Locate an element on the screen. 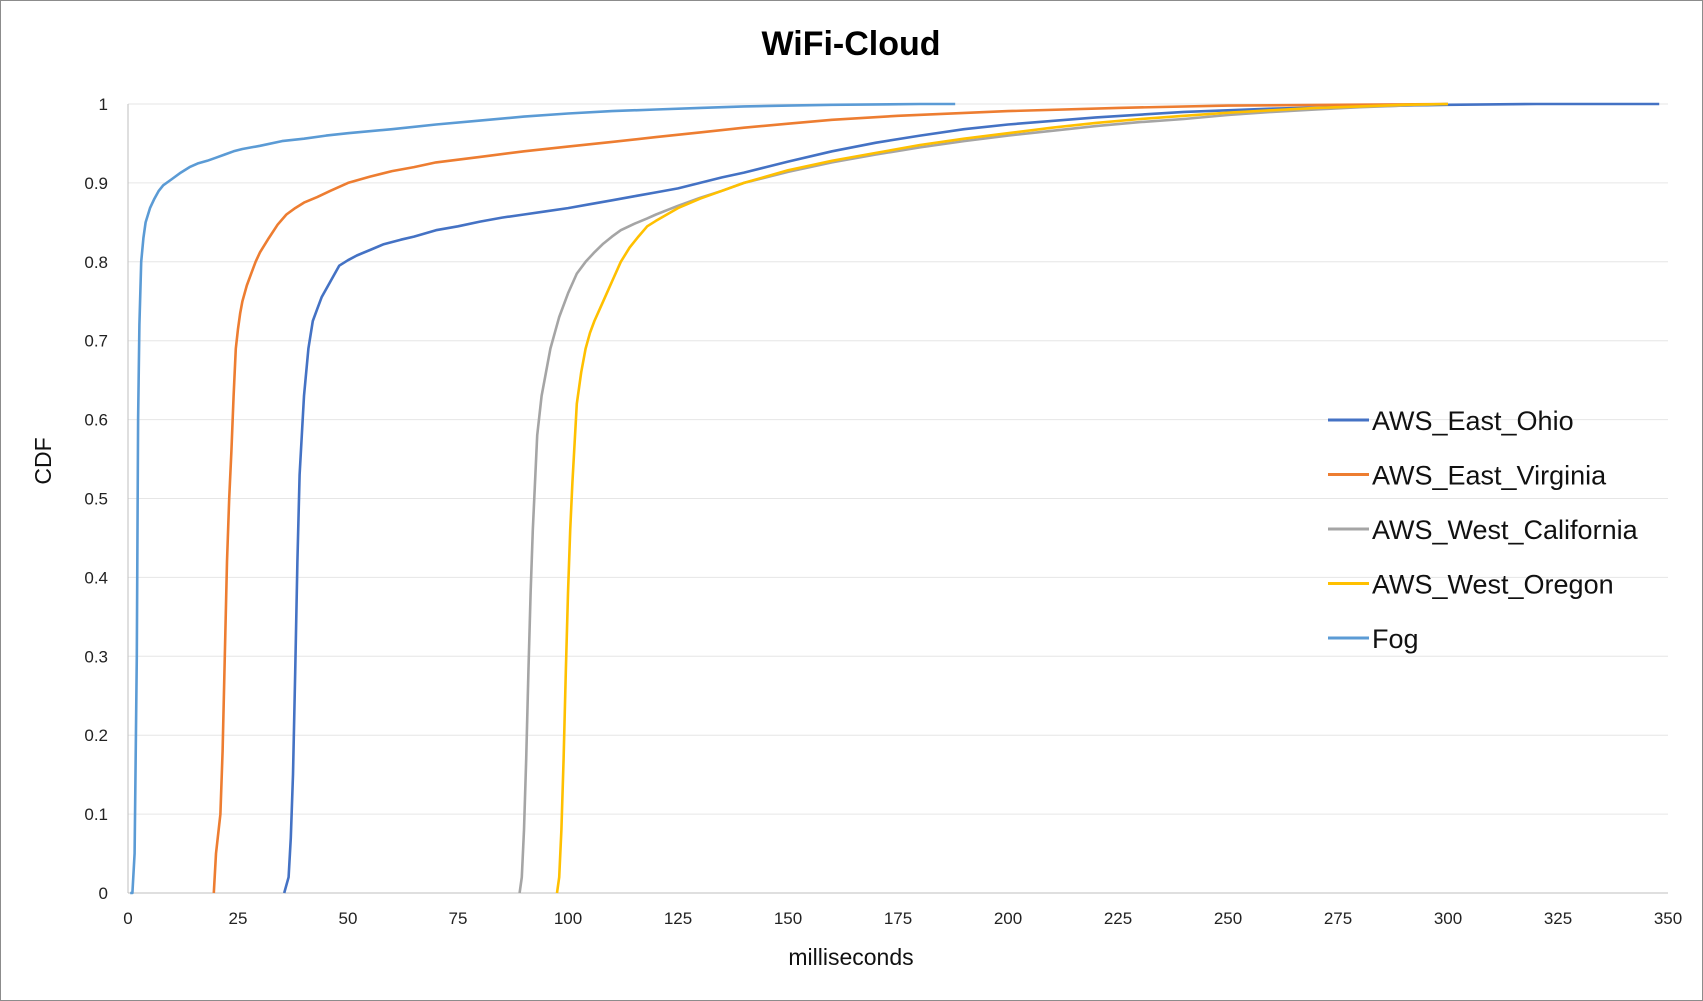 This screenshot has height=1001, width=1703. x-tick-label: 75 is located at coordinates (458, 918).